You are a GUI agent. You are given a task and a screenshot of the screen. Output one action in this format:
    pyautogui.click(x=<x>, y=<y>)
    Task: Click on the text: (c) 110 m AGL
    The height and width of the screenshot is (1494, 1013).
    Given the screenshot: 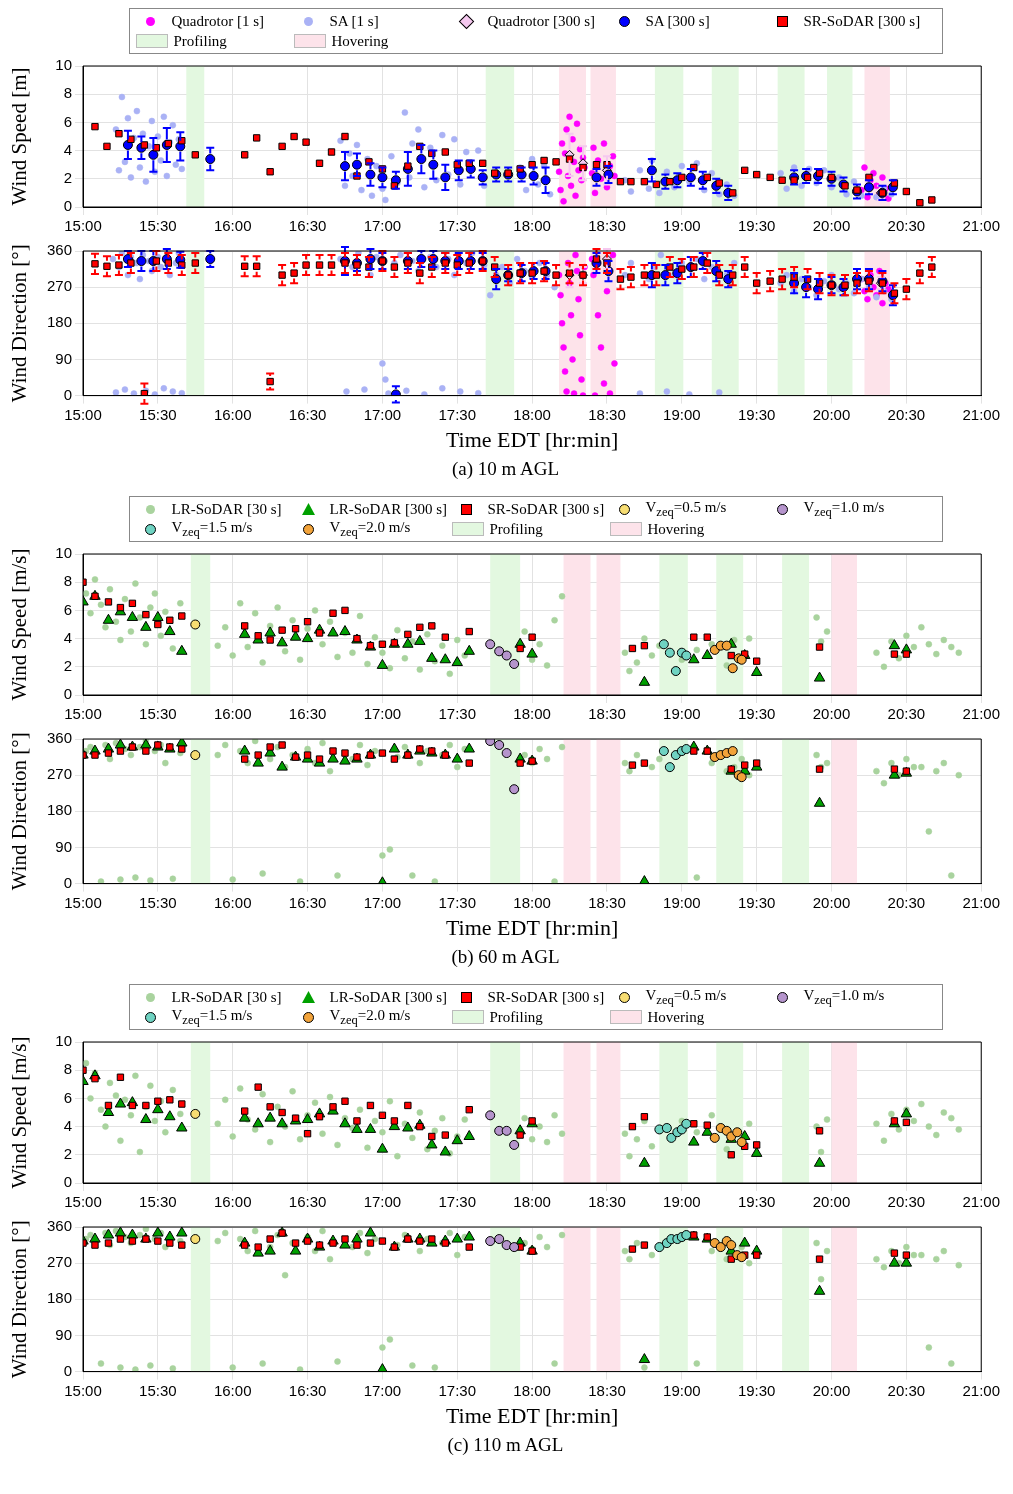 What is the action you would take?
    pyautogui.click(x=505, y=1445)
    